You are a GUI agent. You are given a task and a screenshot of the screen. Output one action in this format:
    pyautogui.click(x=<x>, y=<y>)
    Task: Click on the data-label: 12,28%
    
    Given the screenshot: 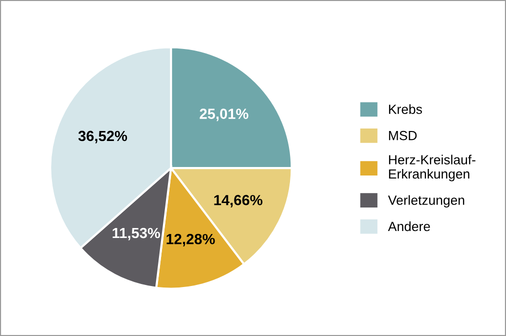 What is the action you would take?
    pyautogui.click(x=190, y=240)
    